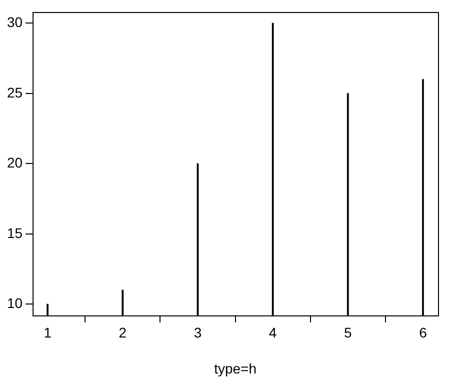 The height and width of the screenshot is (386, 450). I want to click on y-tick-label: 25, so click(14, 92).